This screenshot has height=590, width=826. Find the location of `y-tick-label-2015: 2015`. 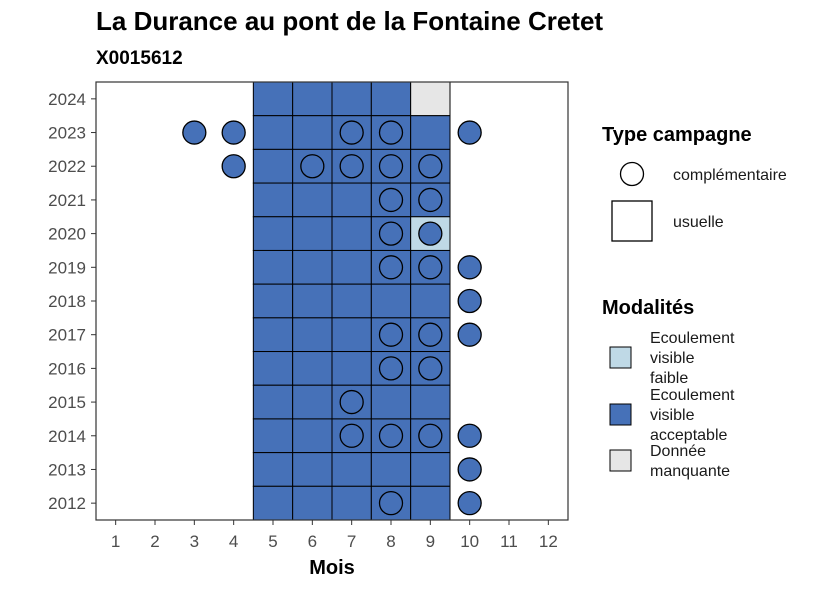

y-tick-label-2015: 2015 is located at coordinates (67, 402).